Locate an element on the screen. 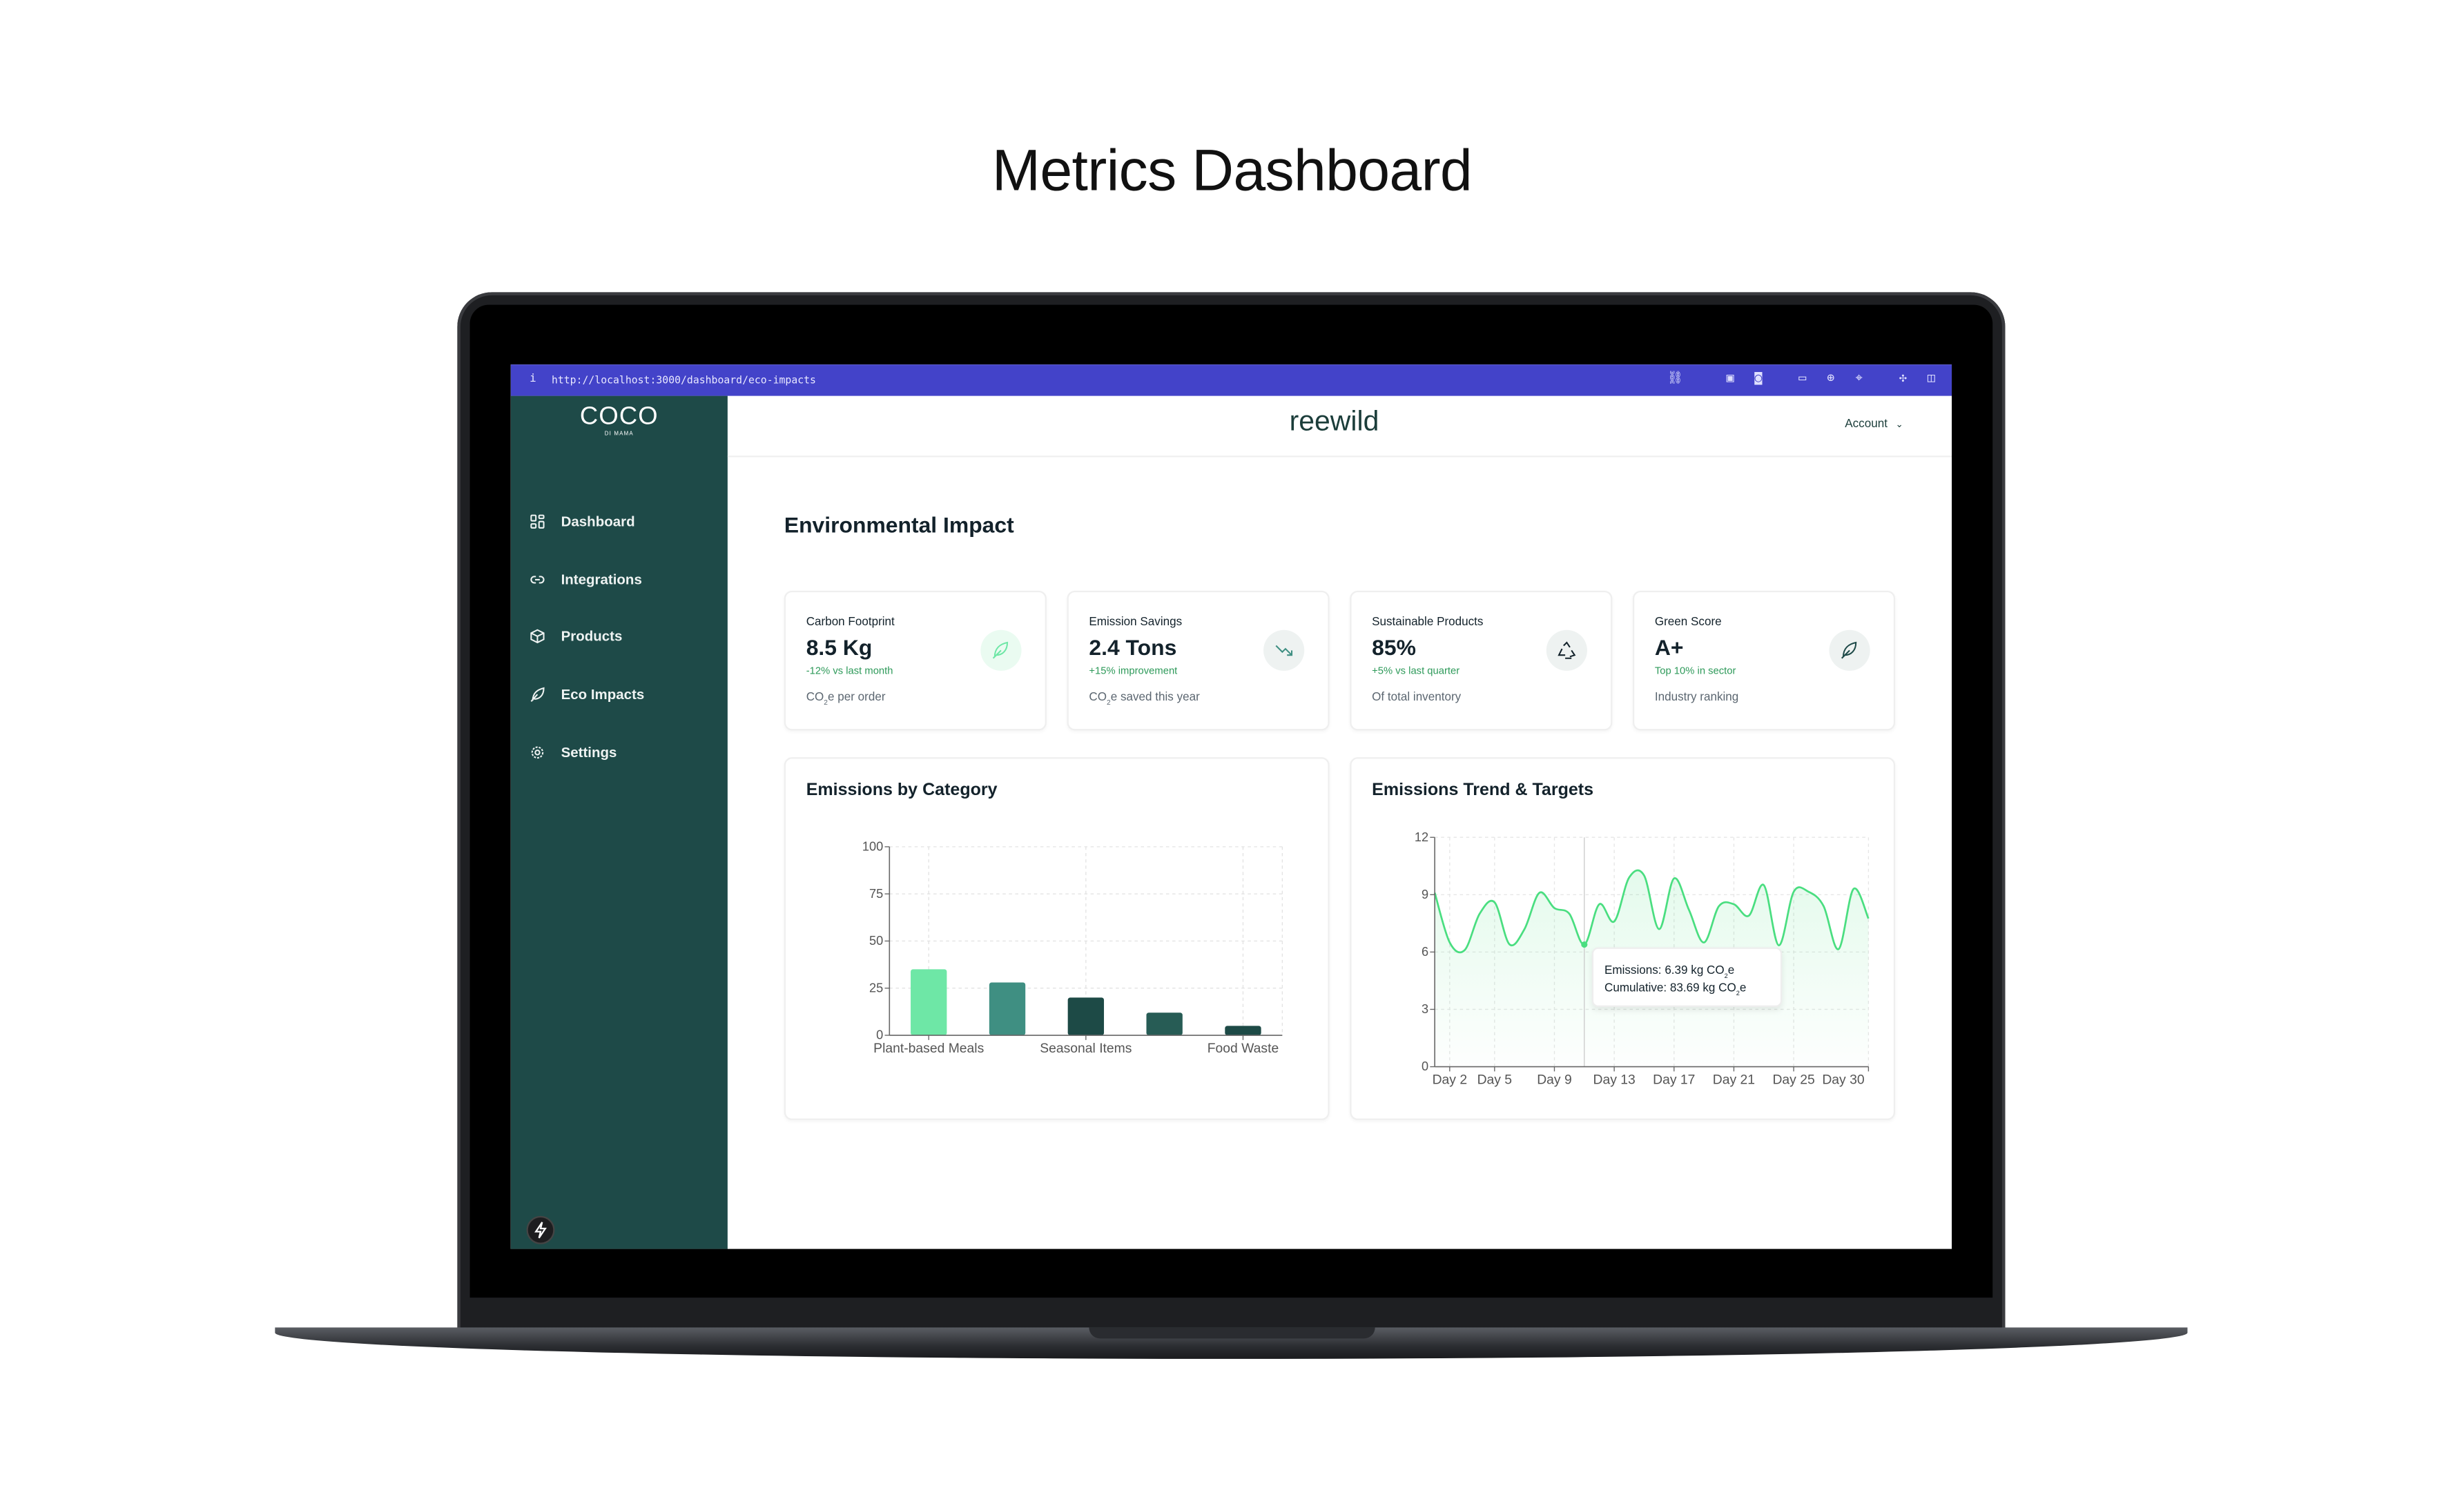 This screenshot has height=1497, width=2464. x-tick-label: Day 25 is located at coordinates (1793, 1080).